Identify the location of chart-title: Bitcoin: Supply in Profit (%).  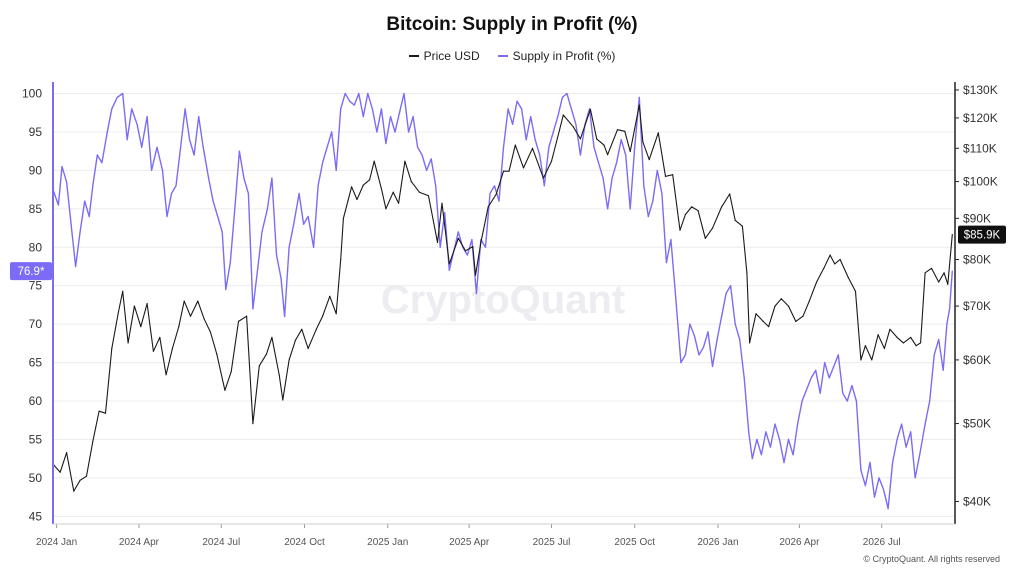
(512, 24).